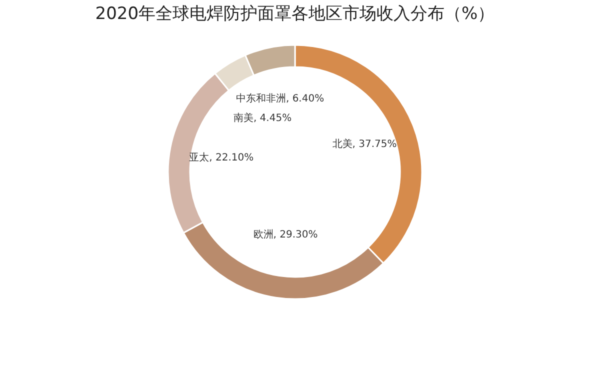 This screenshot has height=372, width=614. I want to click on chart-title: 2020年全球电焊防护面罩各地区市场收入分布（%）, so click(295, 14).